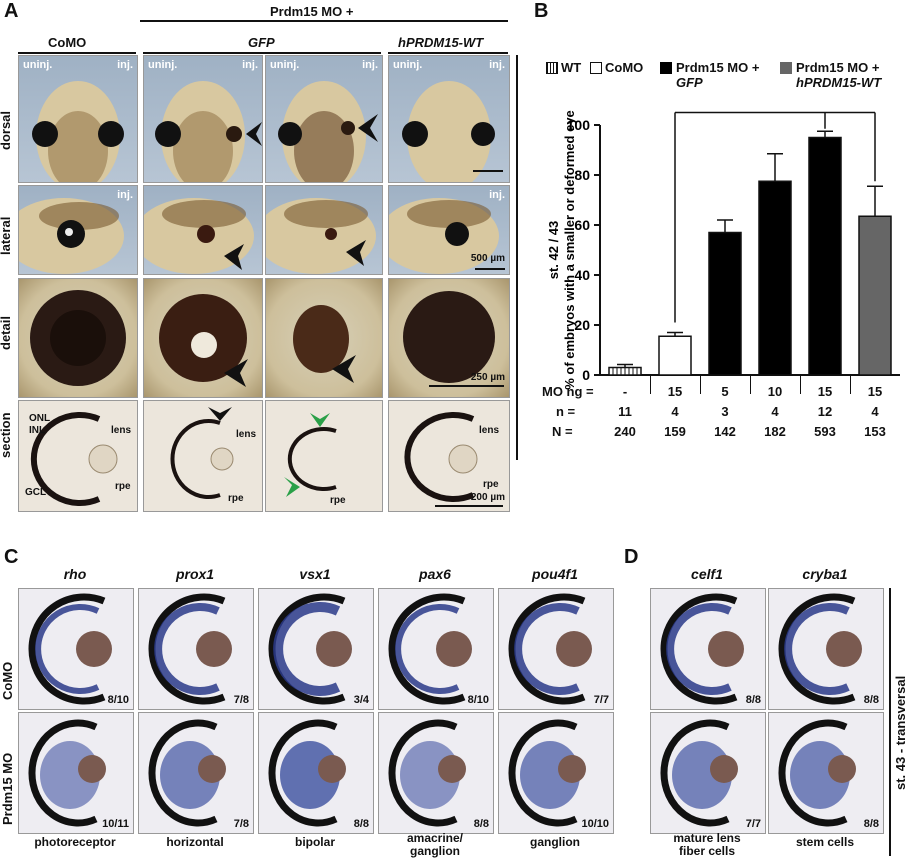  Describe the element at coordinates (582, 325) in the screenshot. I see `y-tick-label: 20` at that location.